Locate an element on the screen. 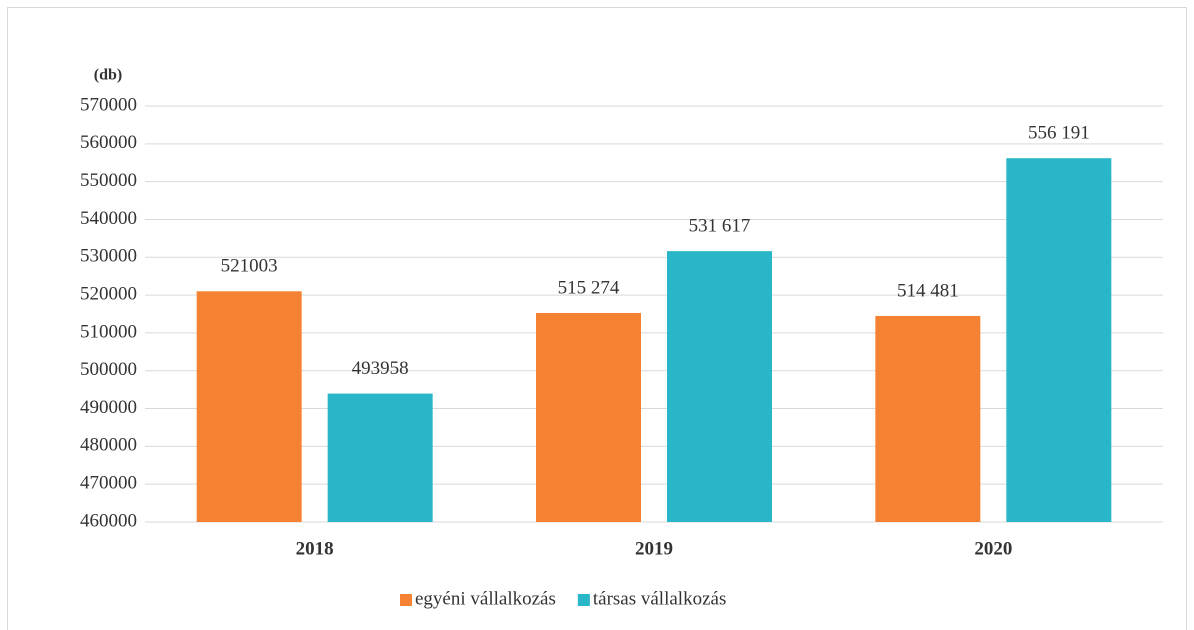  y-tick-label: 480000 is located at coordinates (108, 445).